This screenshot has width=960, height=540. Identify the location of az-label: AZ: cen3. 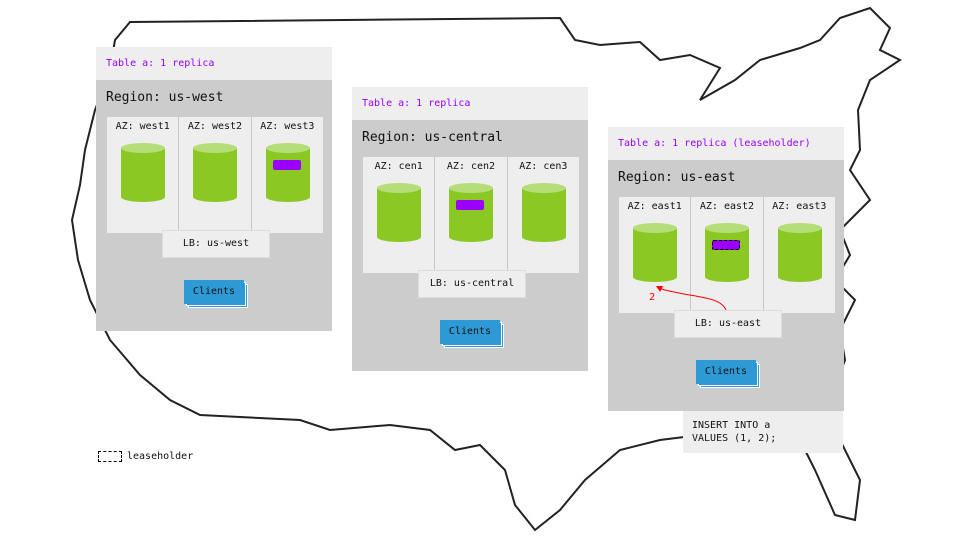
(543, 166).